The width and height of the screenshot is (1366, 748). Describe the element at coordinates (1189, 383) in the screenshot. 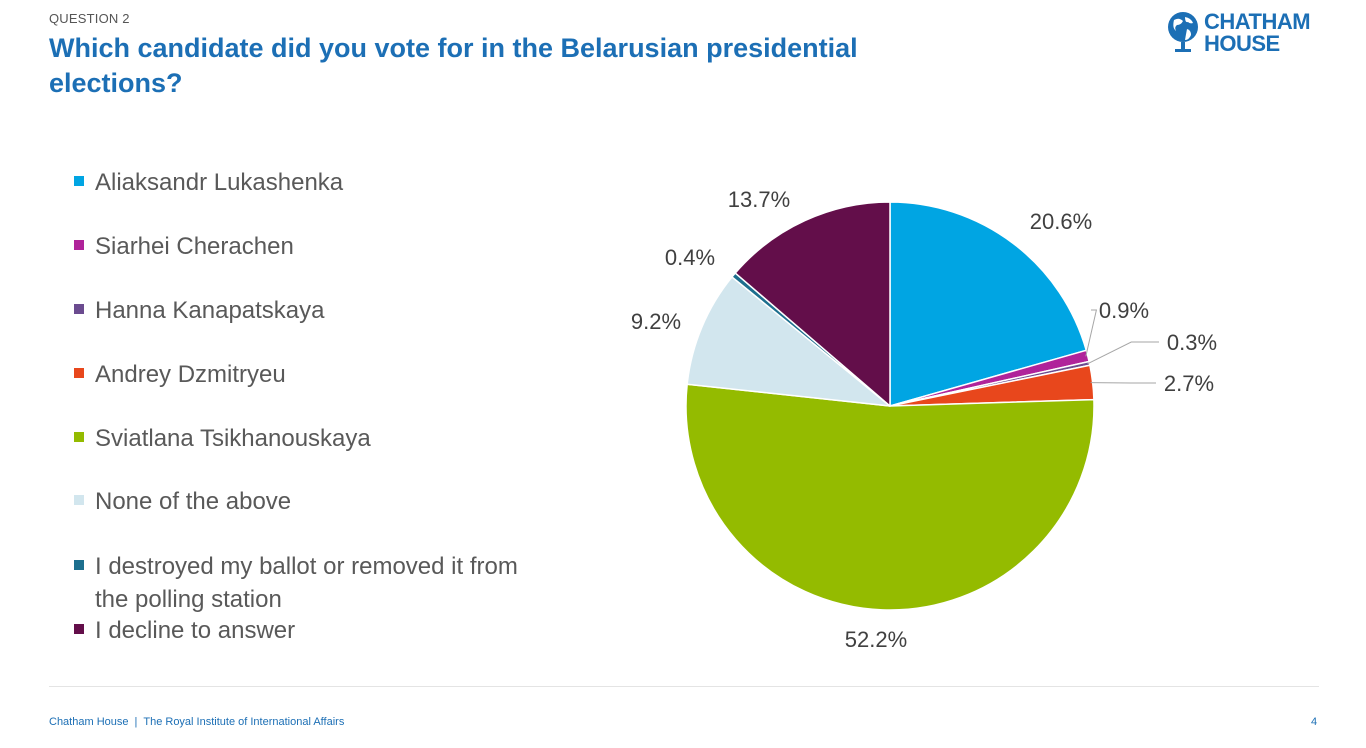

I see `data-label: 2.7%` at that location.